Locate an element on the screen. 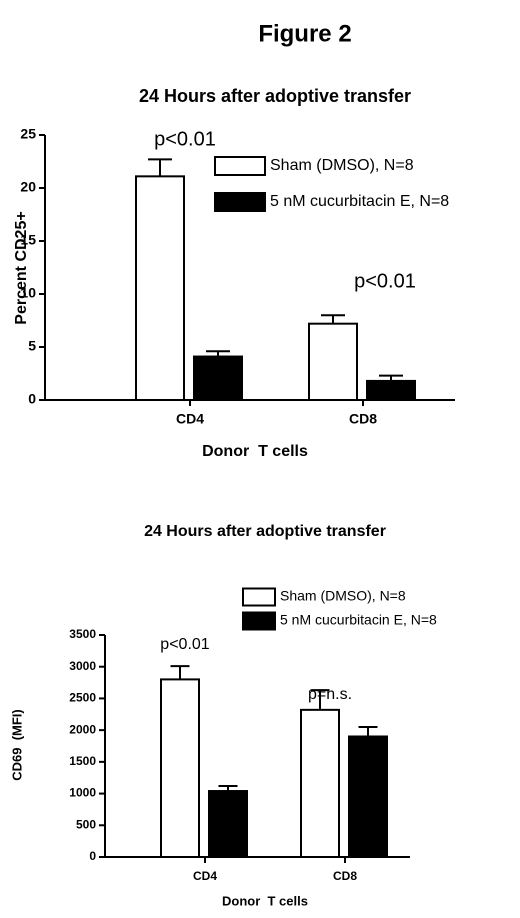 This screenshot has height=918, width=520. y-tick-label: 2500 is located at coordinates (82, 698).